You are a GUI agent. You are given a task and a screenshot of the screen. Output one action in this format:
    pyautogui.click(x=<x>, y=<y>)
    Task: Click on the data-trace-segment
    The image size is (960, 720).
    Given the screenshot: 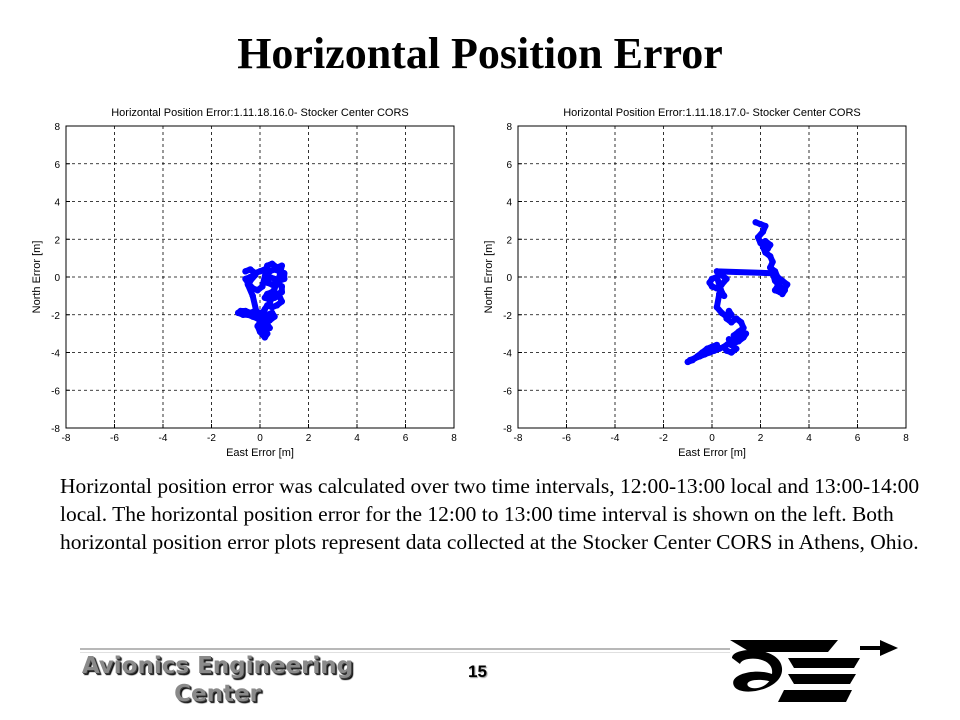 What is the action you would take?
    pyautogui.click(x=744, y=272)
    